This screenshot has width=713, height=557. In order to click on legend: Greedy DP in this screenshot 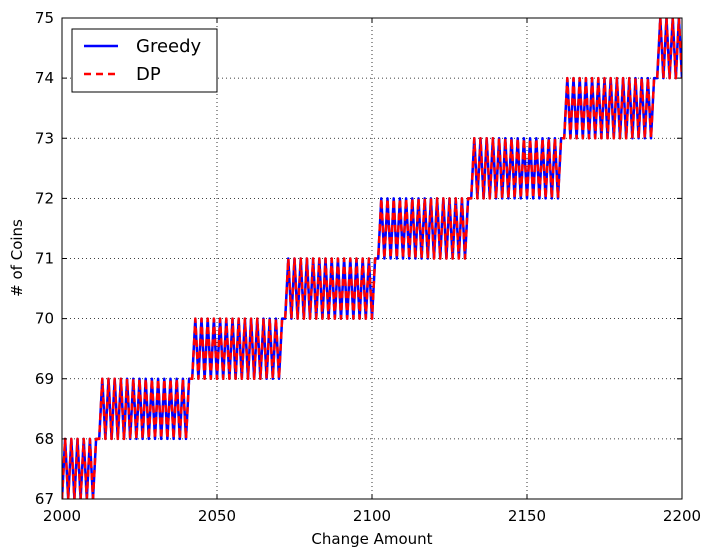, I will do `click(144, 60)`.